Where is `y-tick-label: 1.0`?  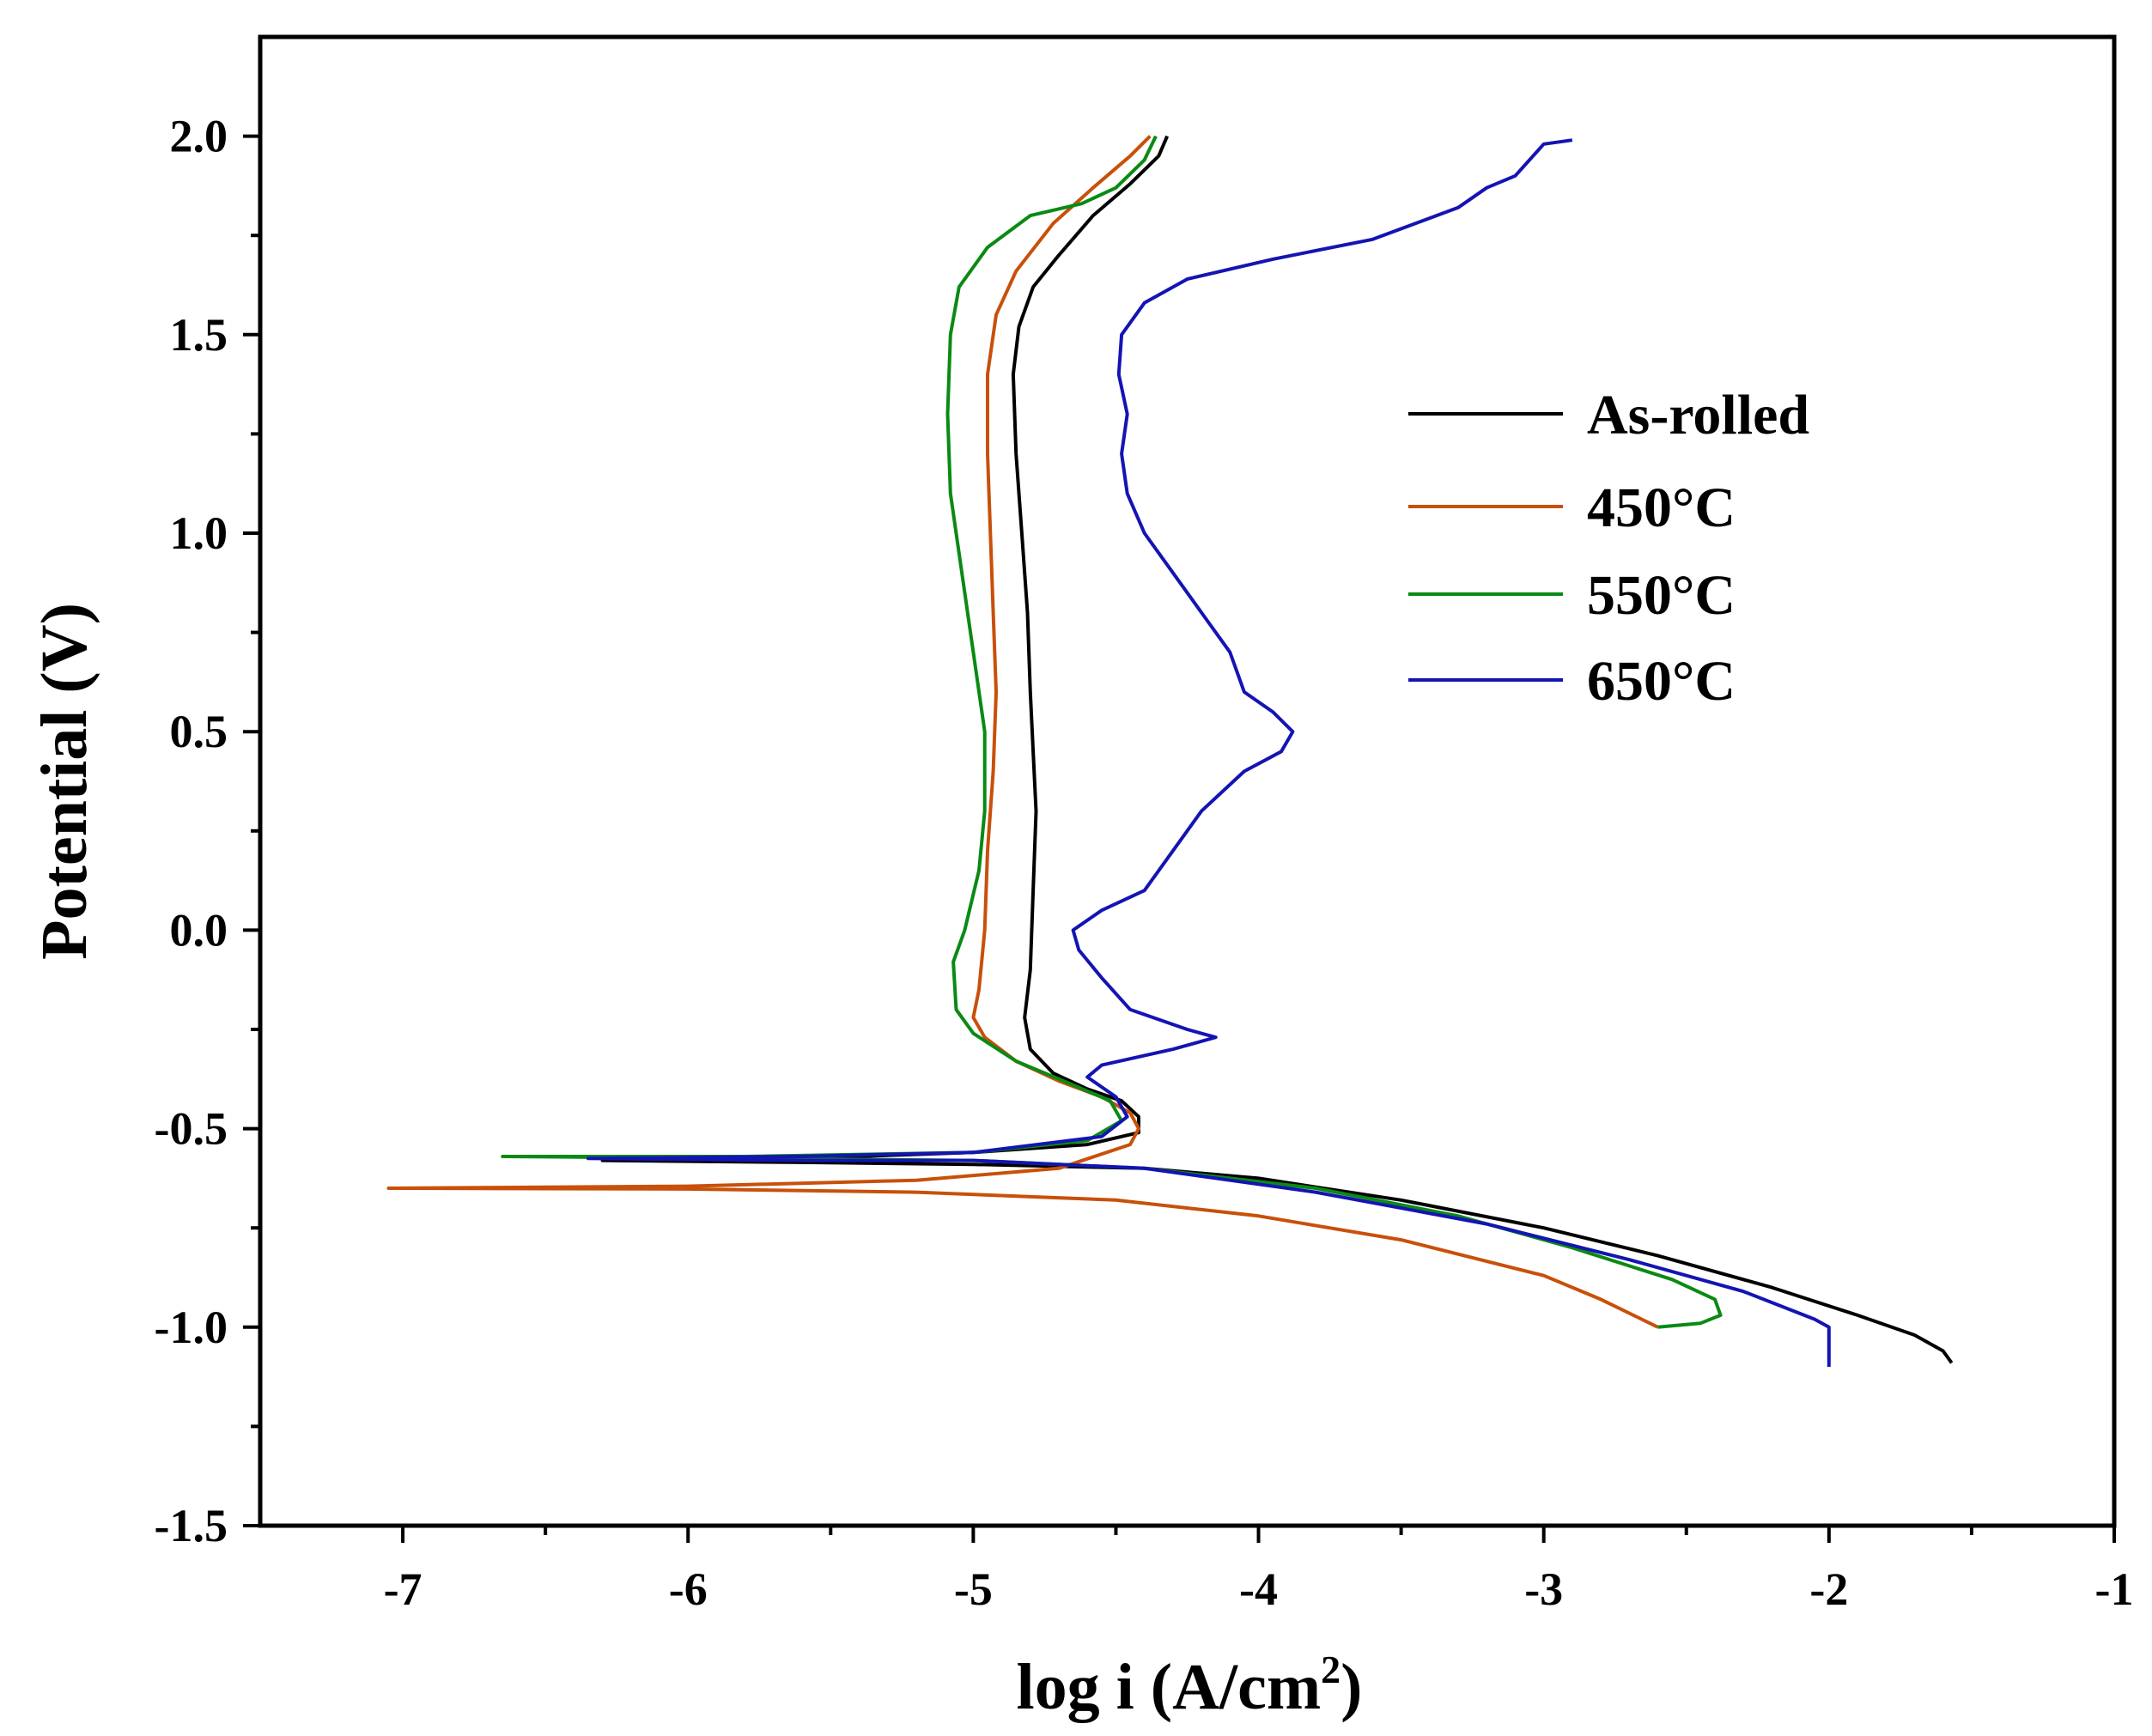
y-tick-label: 1.0 is located at coordinates (199, 533).